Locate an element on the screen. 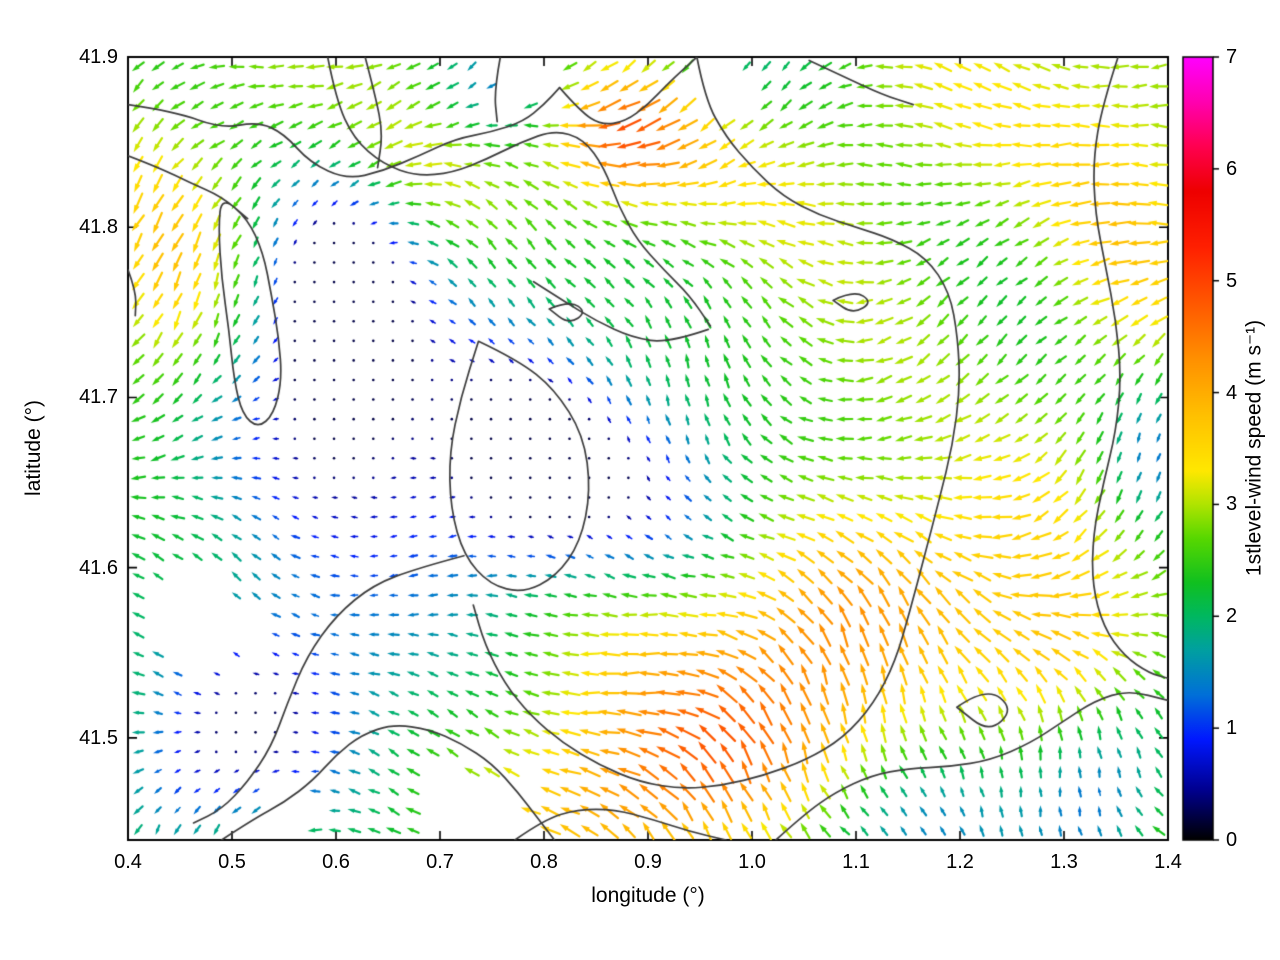 This screenshot has width=1280, height=960. x-tick-label: 0.8 is located at coordinates (544, 862).